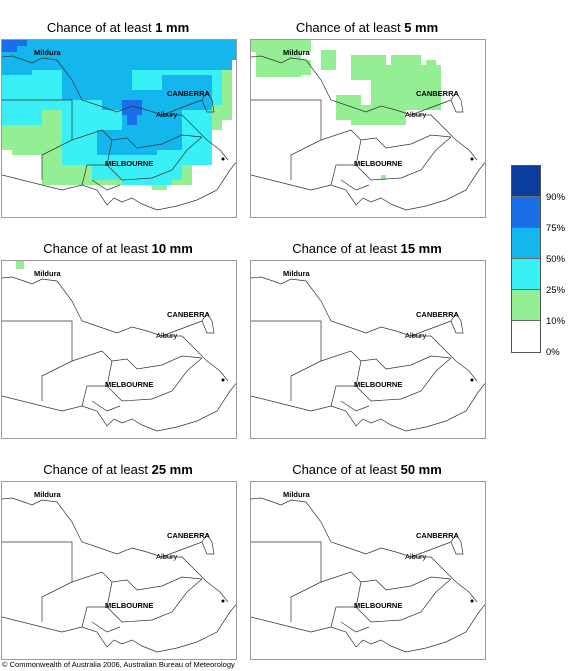 The width and height of the screenshot is (570, 671). I want to click on map-panel-1mm: Mildura CANBERRA Albury MELBOURNE, so click(119, 128).